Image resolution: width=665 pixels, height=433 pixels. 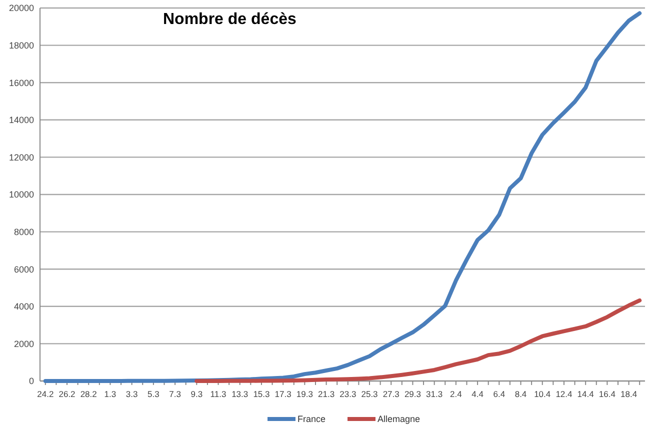 What do you see at coordinates (21, 195) in the screenshot?
I see `y-tick-label: 10000` at bounding box center [21, 195].